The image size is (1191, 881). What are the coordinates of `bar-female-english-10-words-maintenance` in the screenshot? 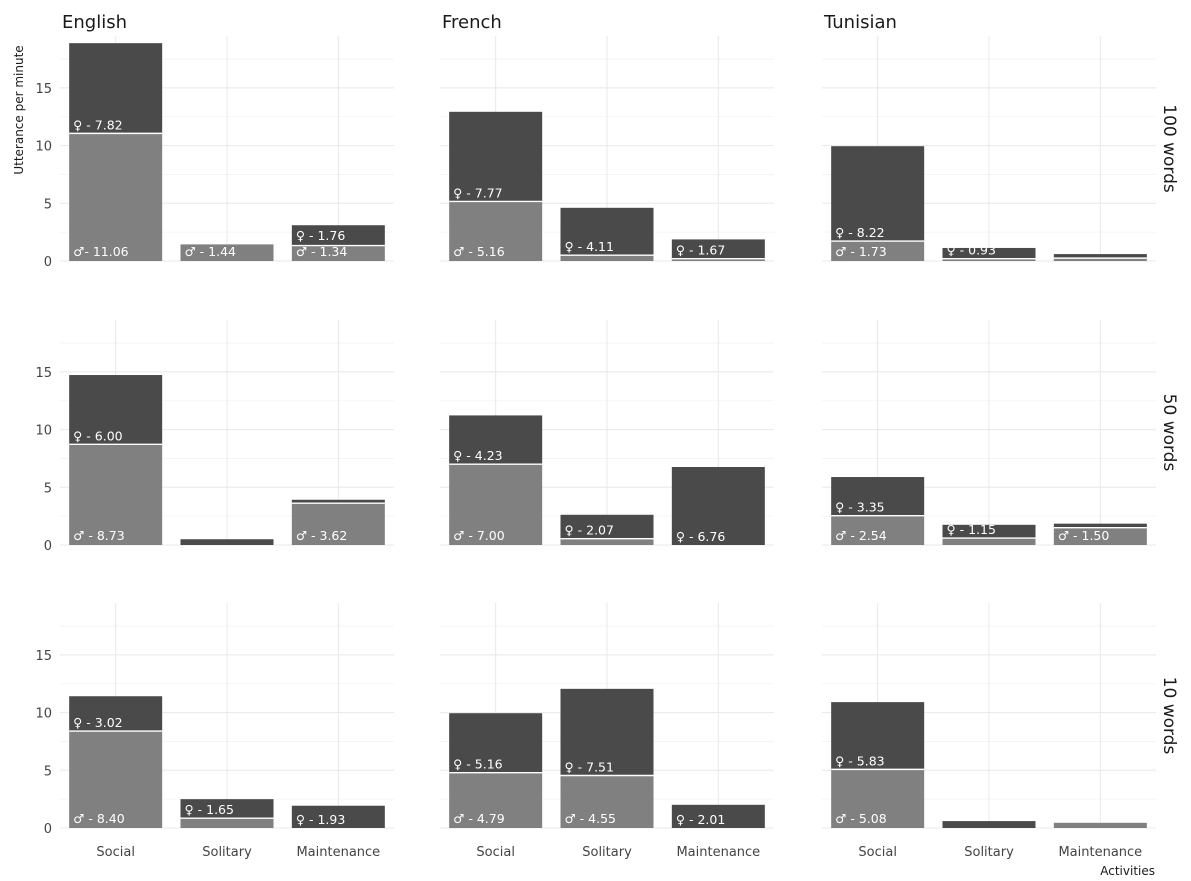 It's located at (338, 816).